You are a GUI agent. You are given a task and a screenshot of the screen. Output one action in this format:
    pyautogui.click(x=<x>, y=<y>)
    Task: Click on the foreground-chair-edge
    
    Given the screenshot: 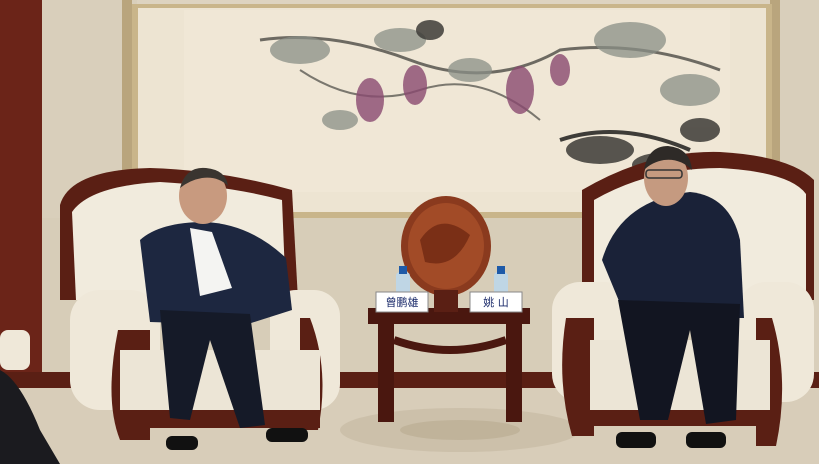 What is the action you would take?
    pyautogui.click(x=15, y=350)
    